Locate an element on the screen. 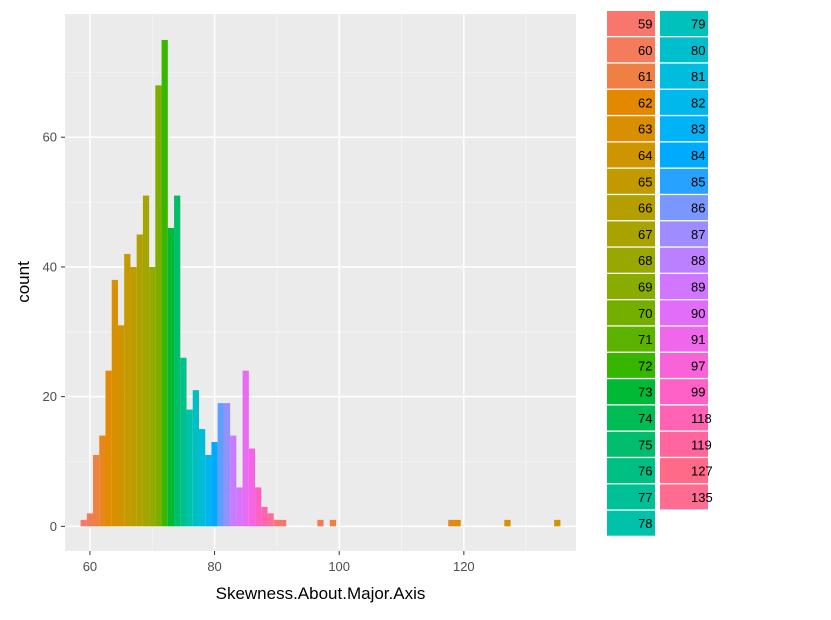 The image size is (831, 620). legend-label: 87 is located at coordinates (698, 234).